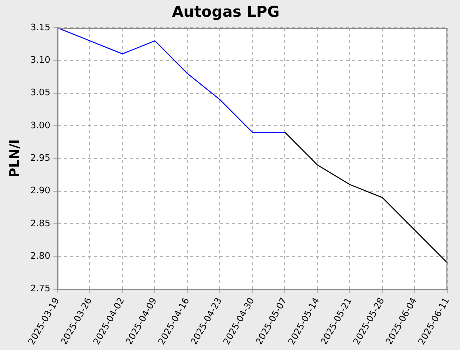 This screenshot has height=350, width=460. Describe the element at coordinates (40, 61) in the screenshot. I see `y-tick-label: 3.10` at that location.